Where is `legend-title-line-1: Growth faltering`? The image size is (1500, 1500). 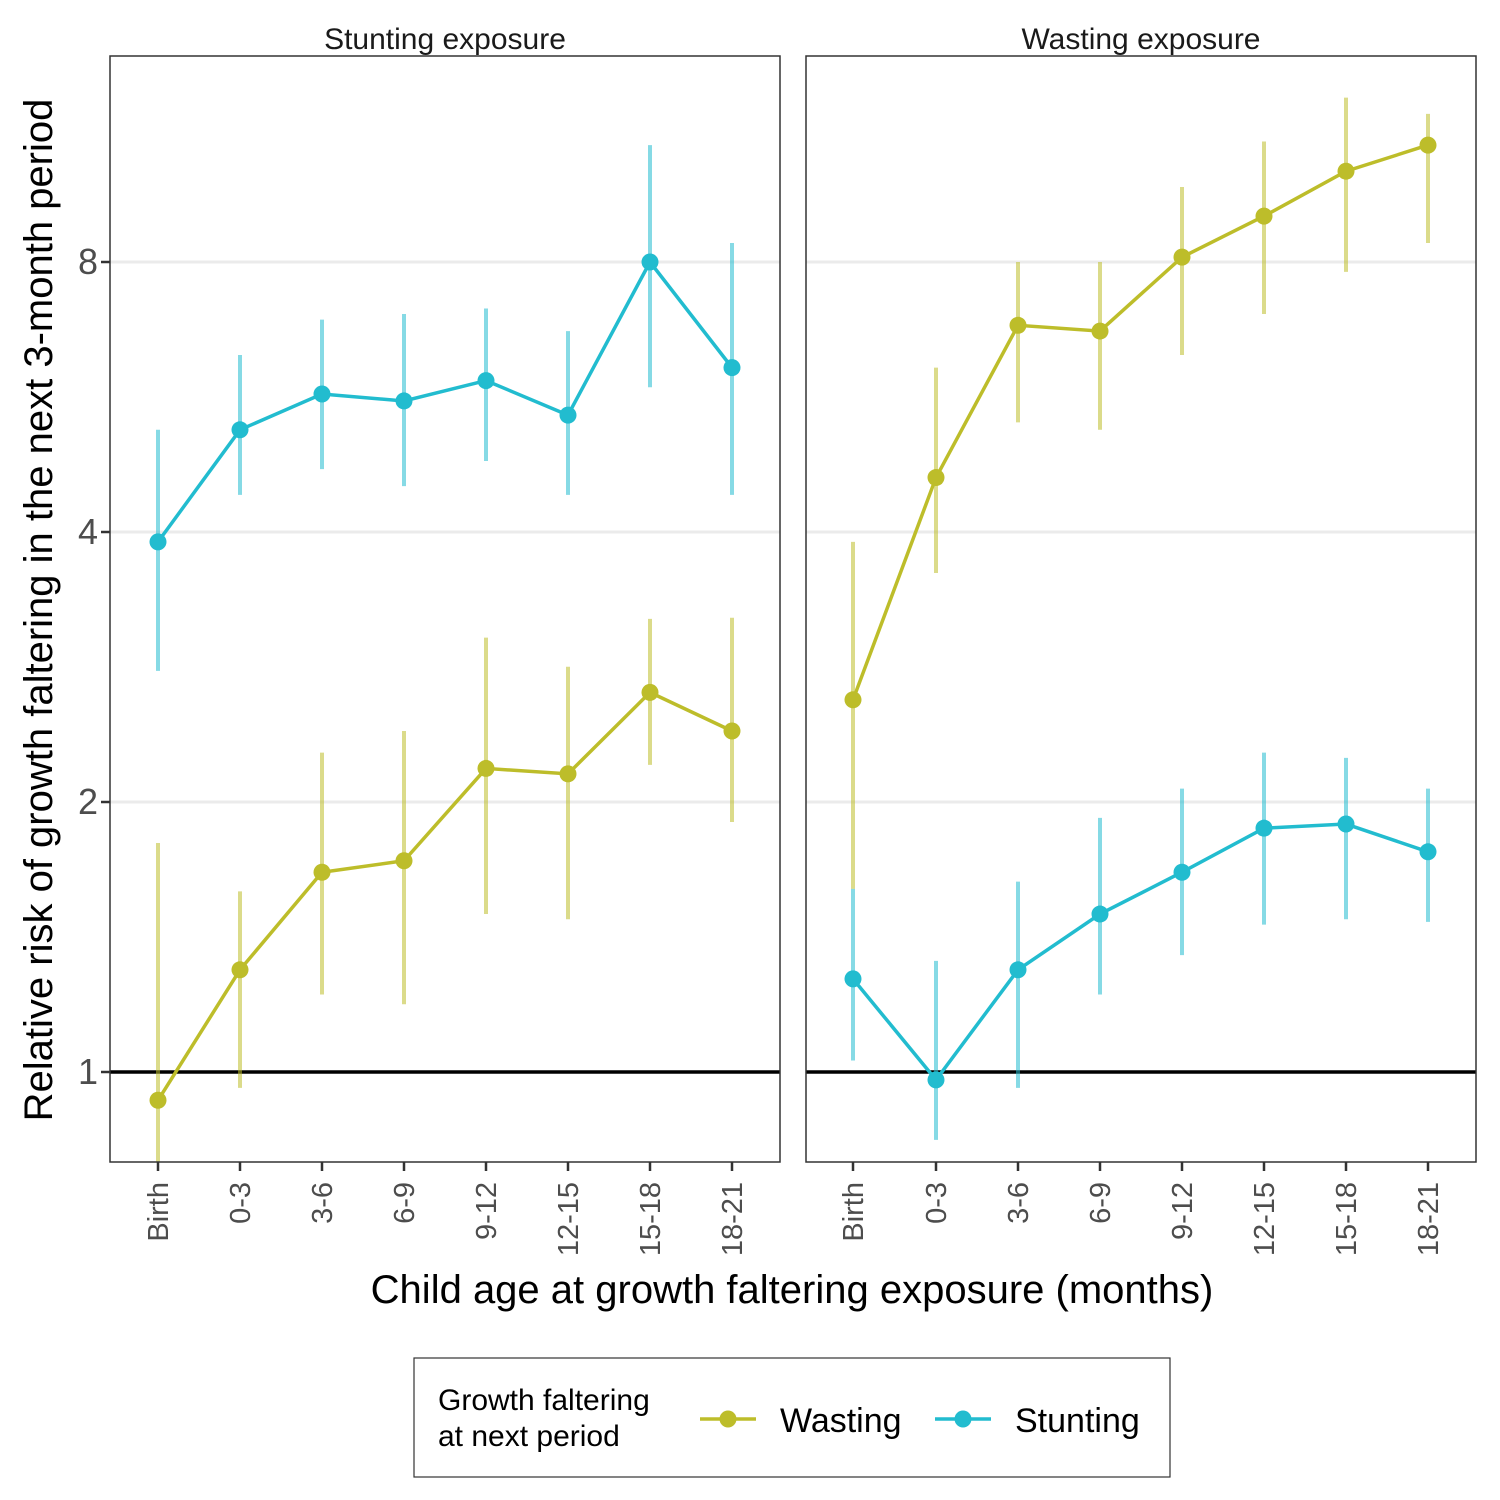
legend-title-line-1: Growth faltering is located at coordinates (544, 1400).